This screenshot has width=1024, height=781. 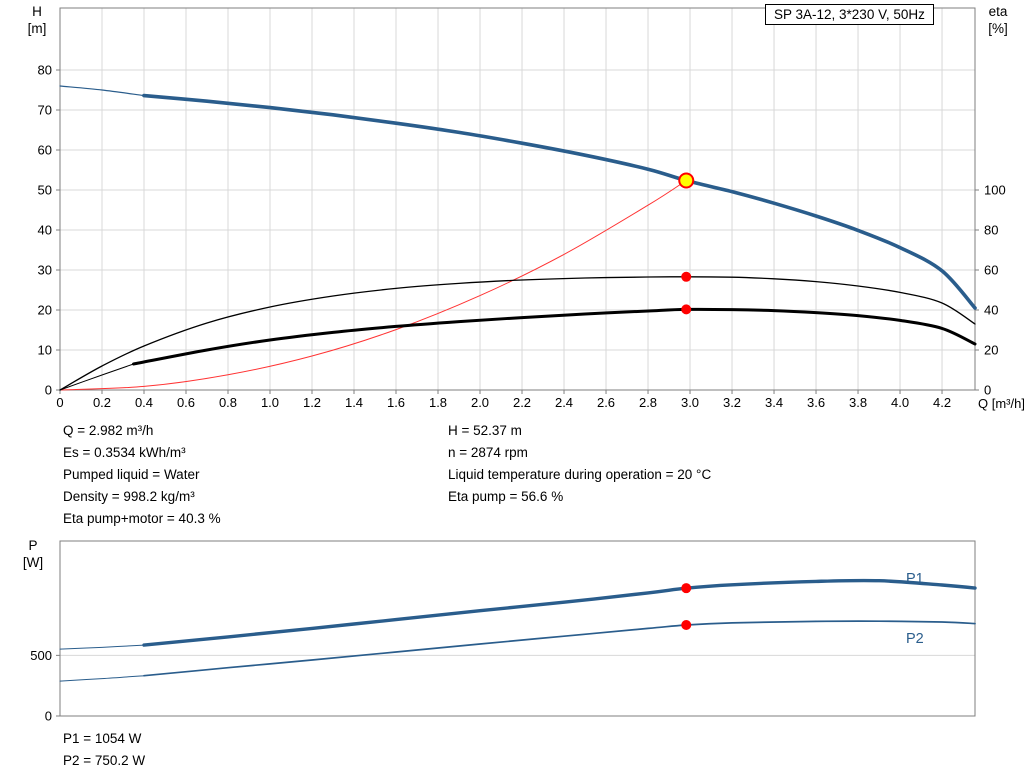 What do you see at coordinates (998, 11) in the screenshot?
I see `eta-axis-symbol: eta` at bounding box center [998, 11].